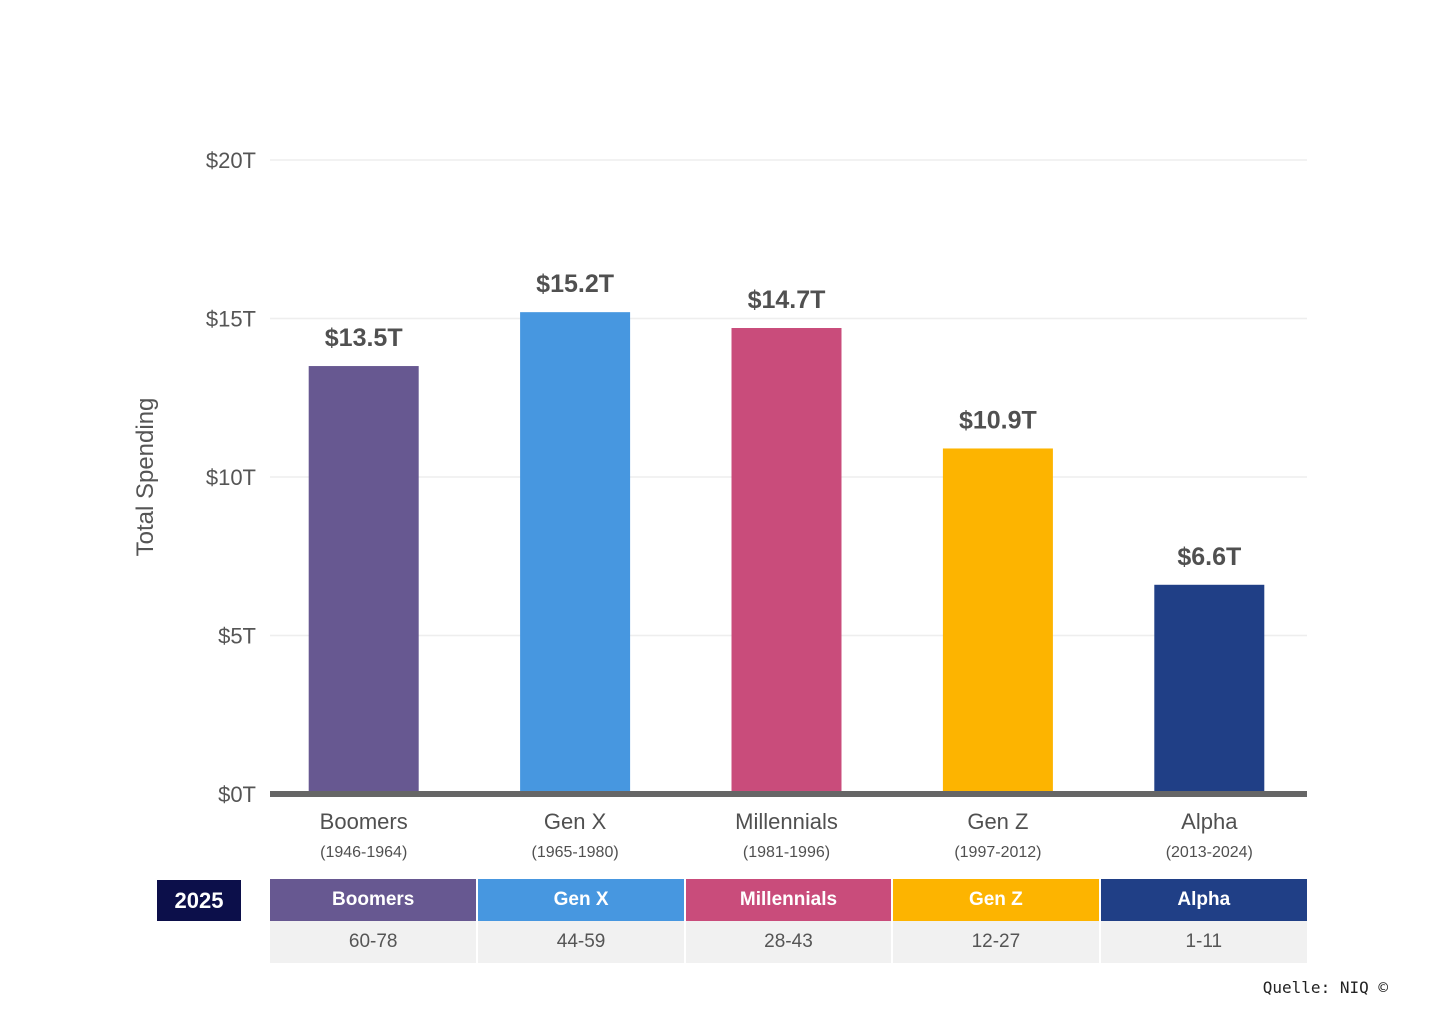 This screenshot has width=1438, height=1017. What do you see at coordinates (786, 852) in the screenshot?
I see `x-tick-years: (1981-1996)` at bounding box center [786, 852].